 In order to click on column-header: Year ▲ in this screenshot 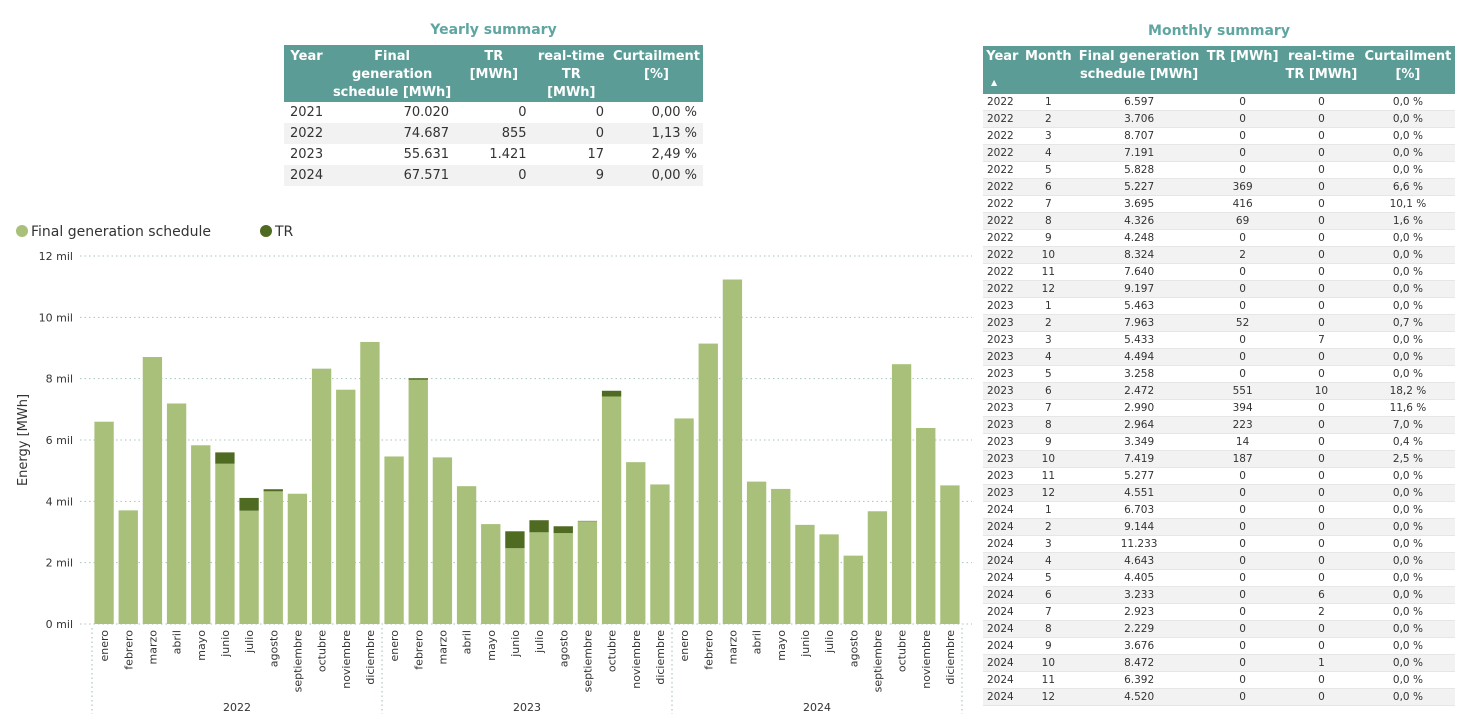, I will do `click(1002, 70)`.